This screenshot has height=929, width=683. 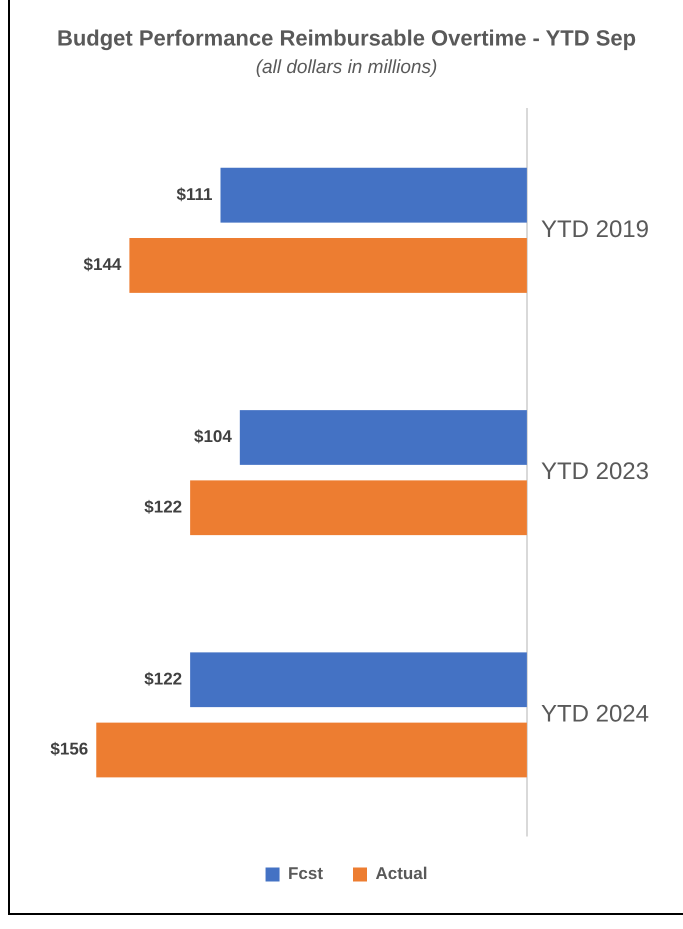 What do you see at coordinates (69, 749) in the screenshot?
I see `data-label: $156` at bounding box center [69, 749].